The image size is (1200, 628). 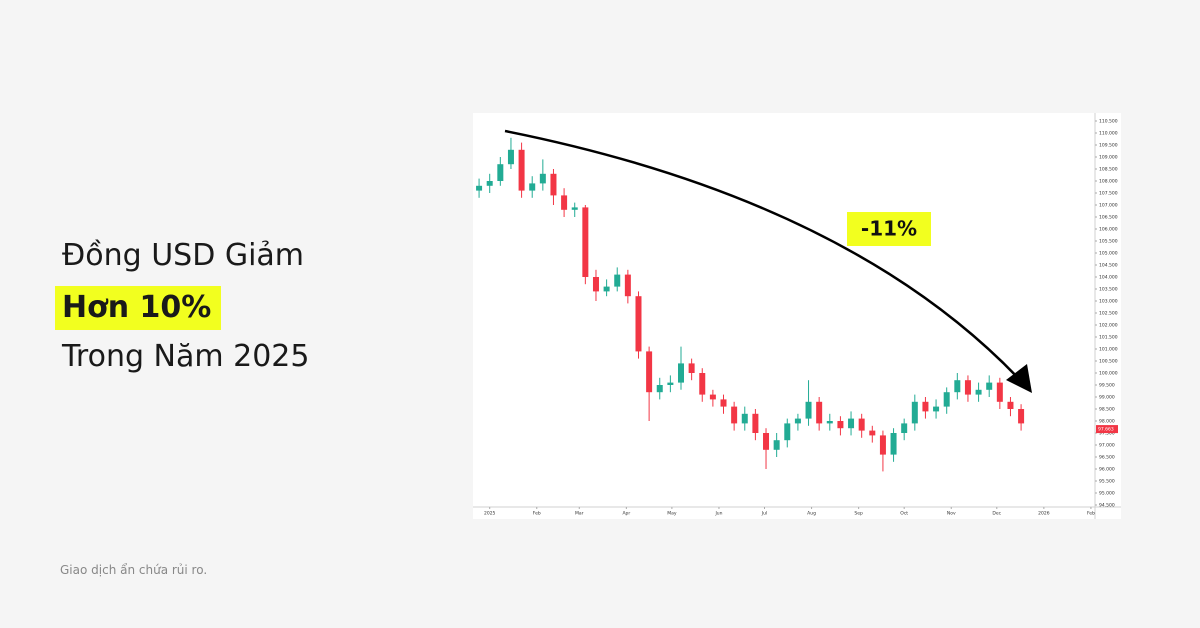 What do you see at coordinates (1107, 446) in the screenshot?
I see `y-tick-label: 97.000` at bounding box center [1107, 446].